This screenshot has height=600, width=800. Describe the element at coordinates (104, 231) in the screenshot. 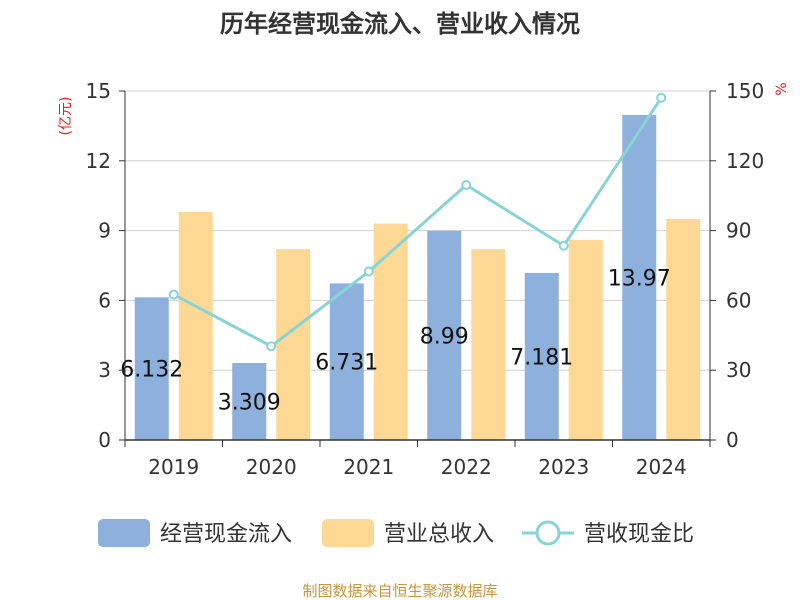

I see `y-left-tick-label: 9` at that location.